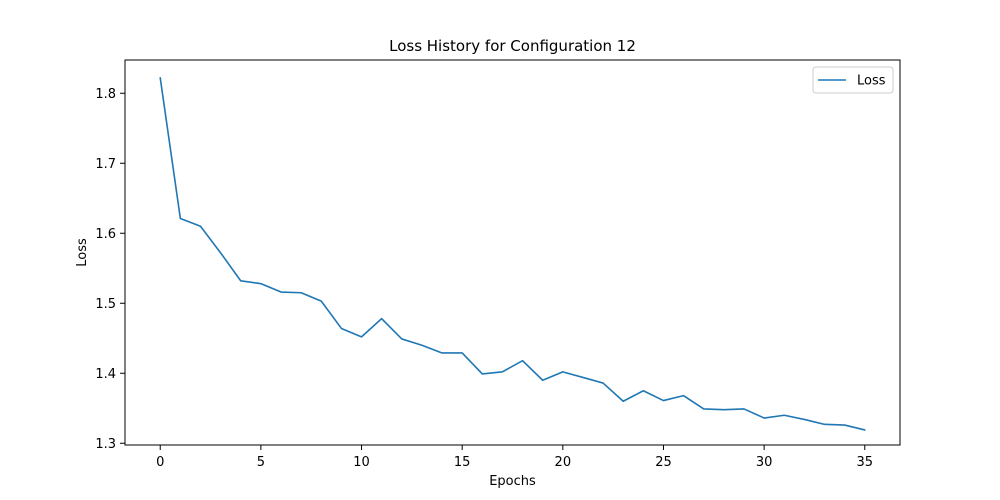 The image size is (1000, 500). I want to click on y-tick-label: 1.3, so click(105, 444).